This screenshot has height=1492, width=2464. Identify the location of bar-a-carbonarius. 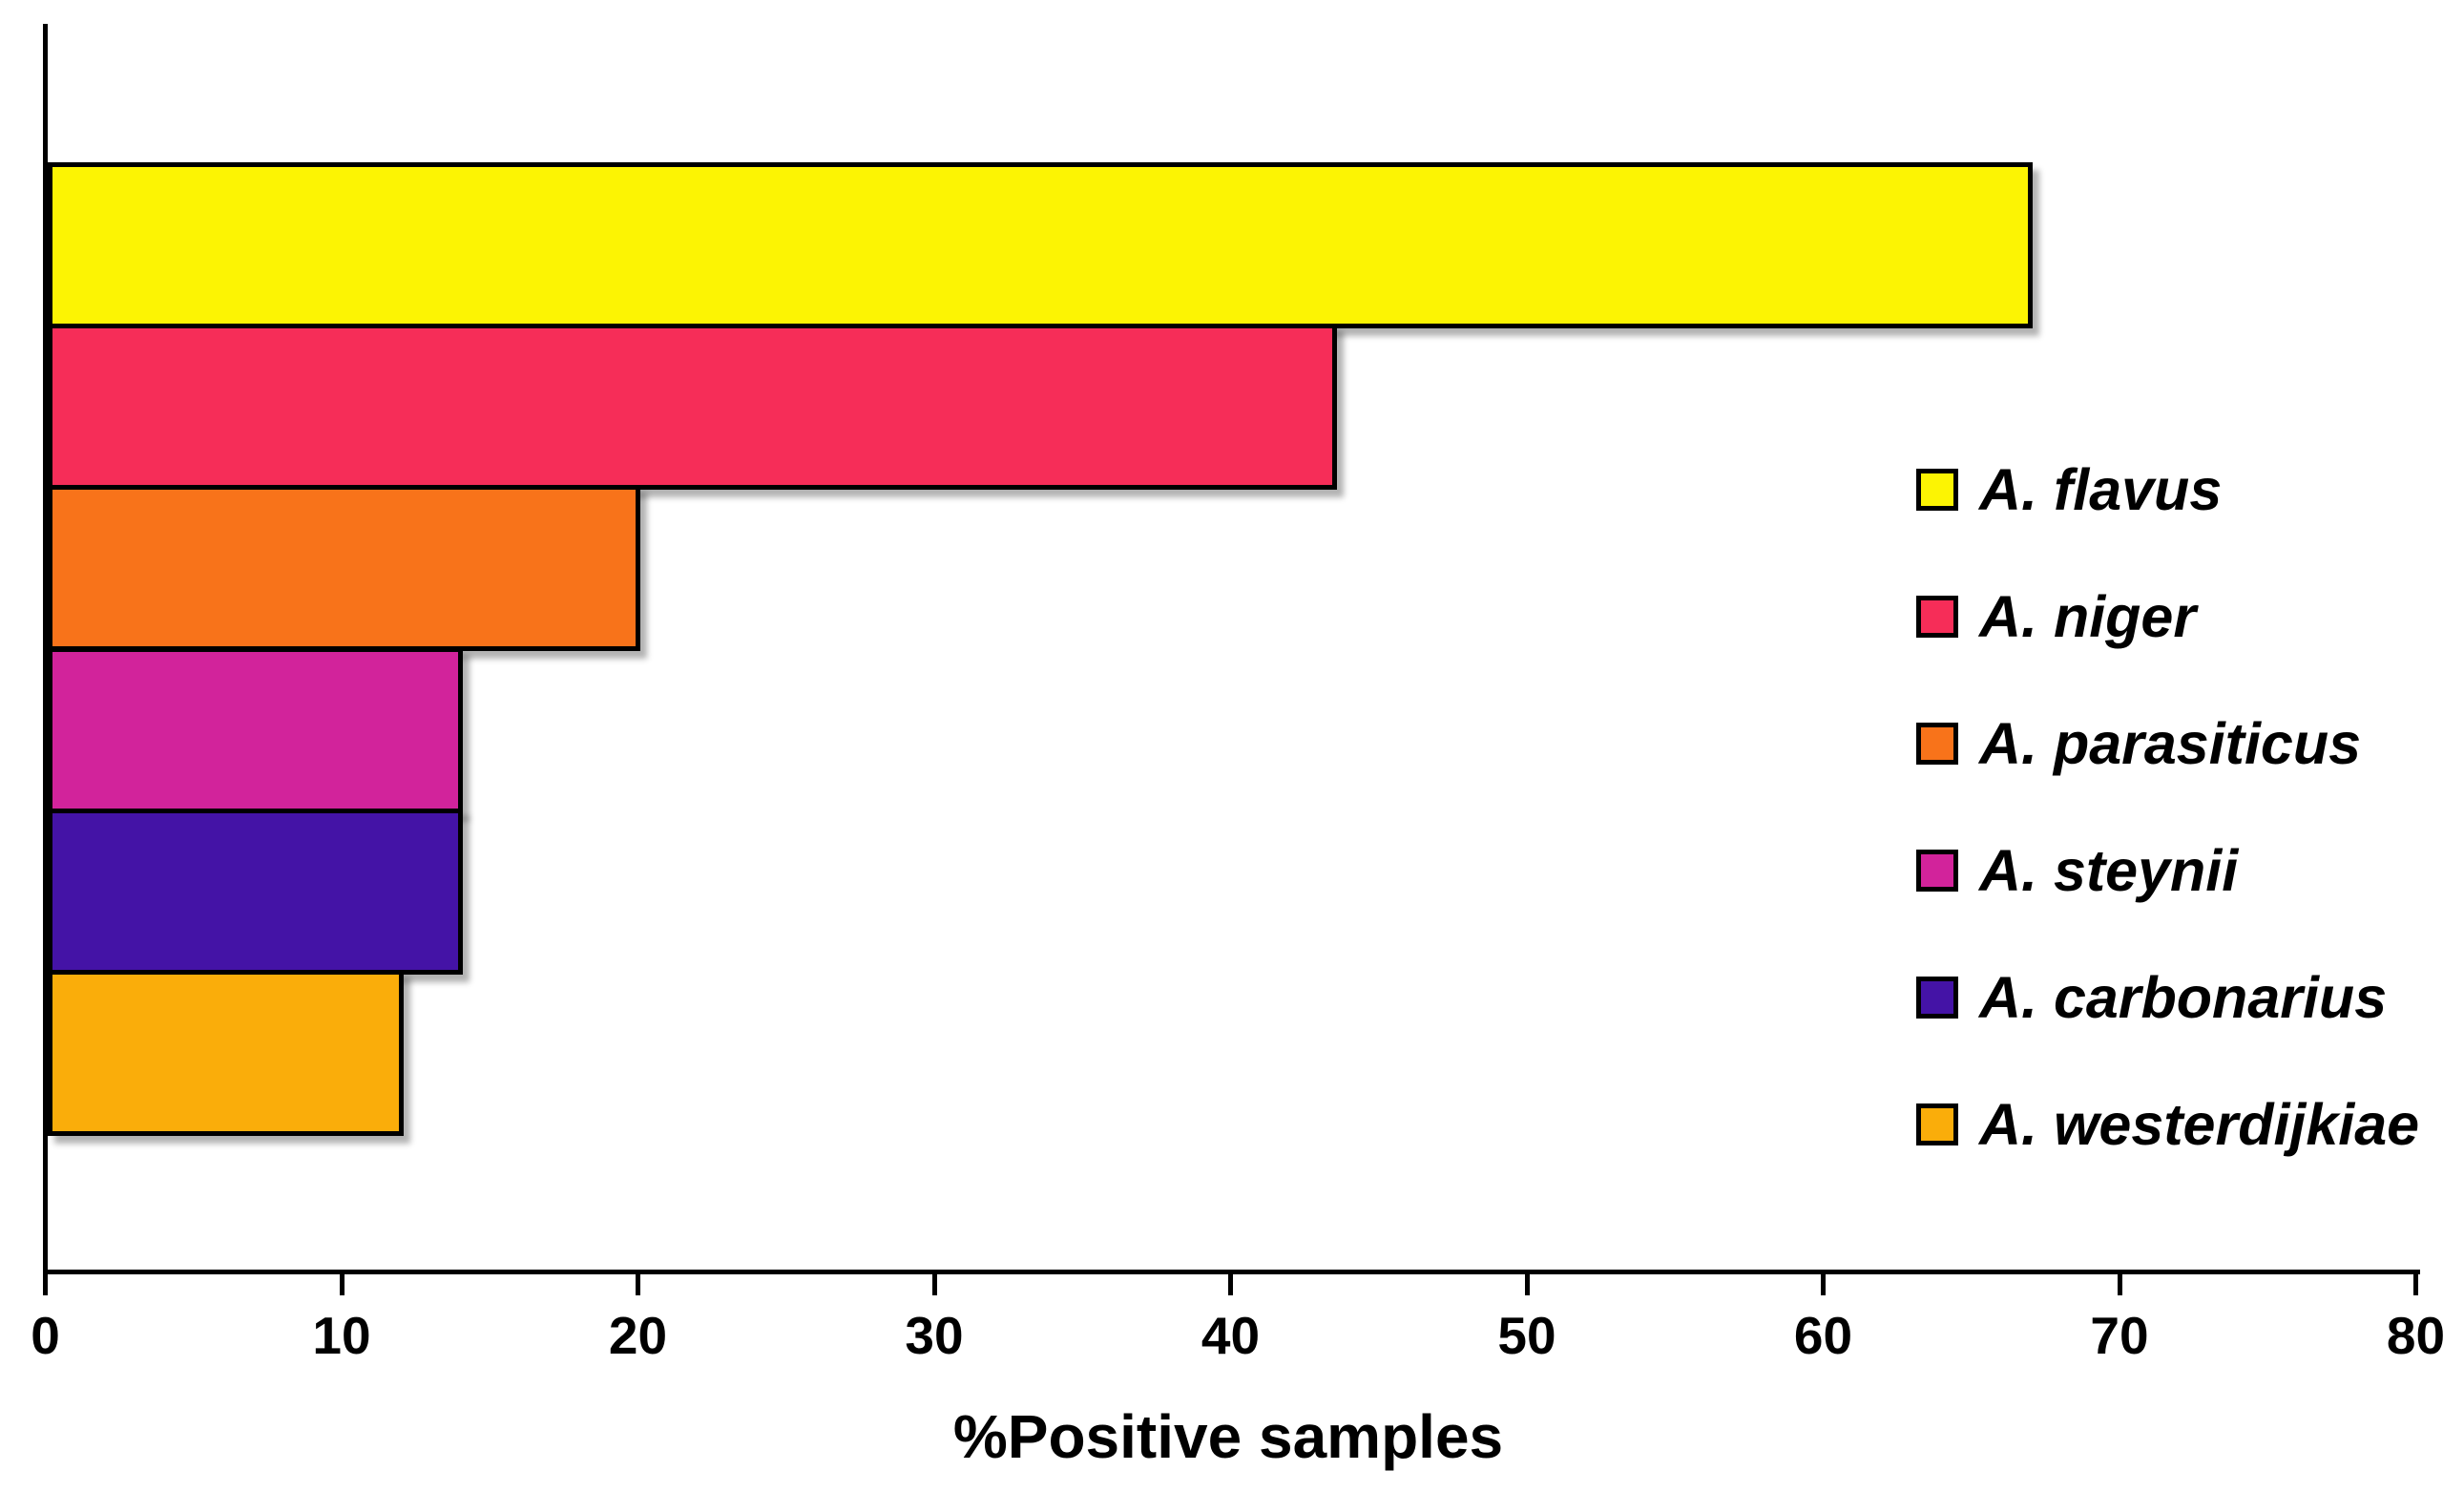
(256, 892).